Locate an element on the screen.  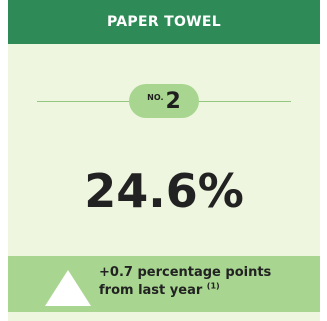
category-header: PAPER TOWEL is located at coordinates (164, 22).